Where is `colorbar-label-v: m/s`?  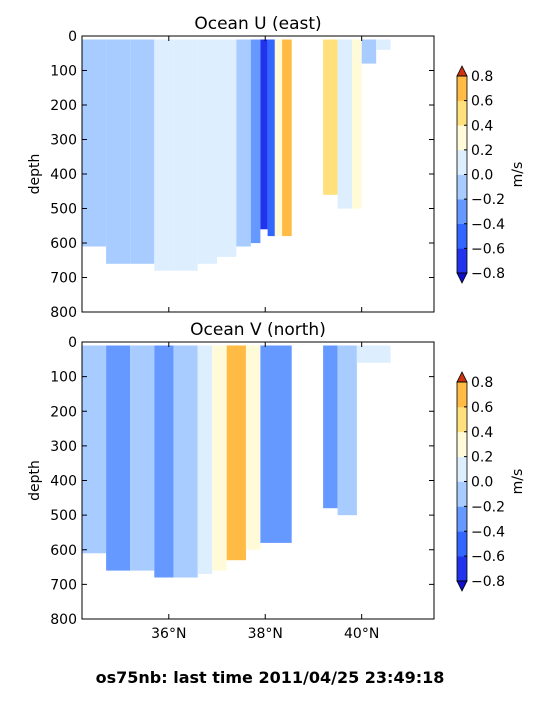
colorbar-label-v: m/s is located at coordinates (518, 482).